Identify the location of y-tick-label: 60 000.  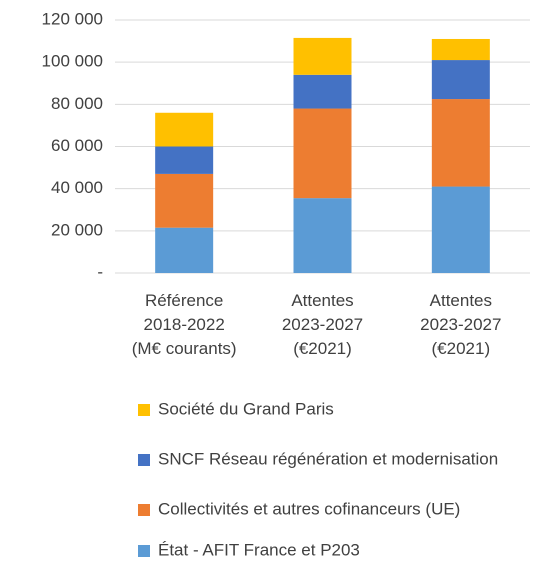
(77, 145).